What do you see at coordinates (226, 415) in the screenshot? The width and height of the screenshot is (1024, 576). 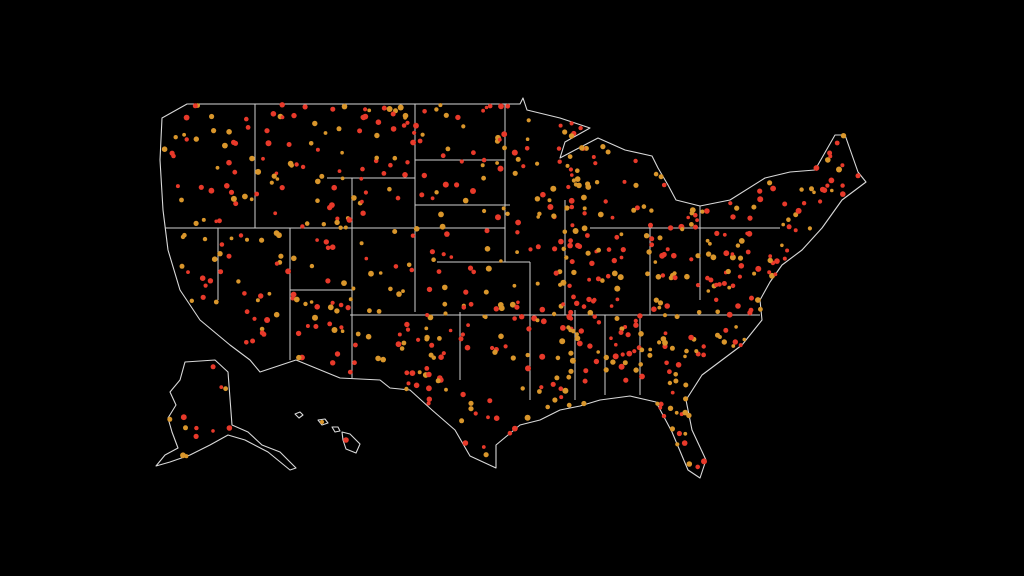 I see `alaska` at bounding box center [226, 415].